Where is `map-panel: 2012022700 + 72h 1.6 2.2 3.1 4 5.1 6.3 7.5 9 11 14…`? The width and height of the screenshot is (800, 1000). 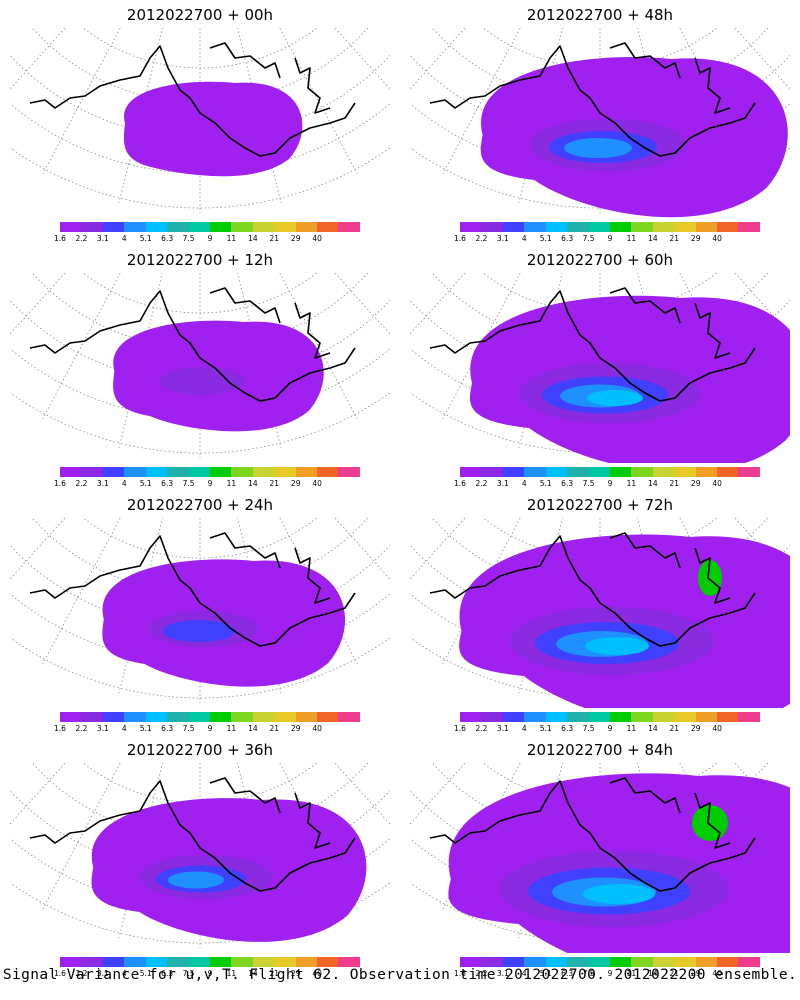 map-panel: 2012022700 + 72h 1.6 2.2 3.1 4 5.1 6.3 7.5 9 11 14… is located at coordinates (600, 612).